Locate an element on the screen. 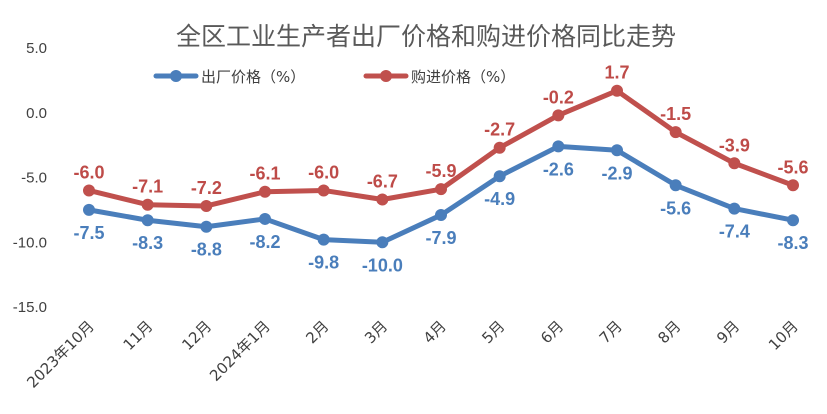  x-tick-label: 2023年10月 is located at coordinates (60, 354).